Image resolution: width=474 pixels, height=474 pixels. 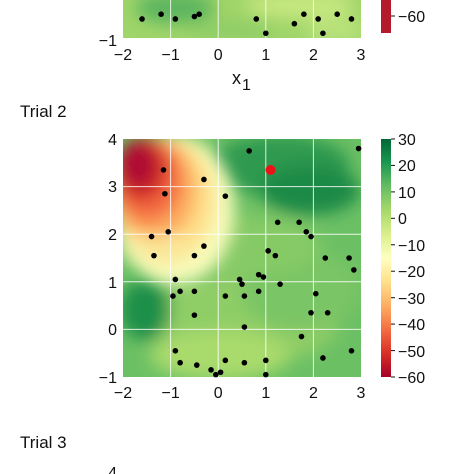 I want to click on colorbar-trial2: 30 20 10 0 −10 −20 −30 −40 −50 −60, so click(x=403, y=259).